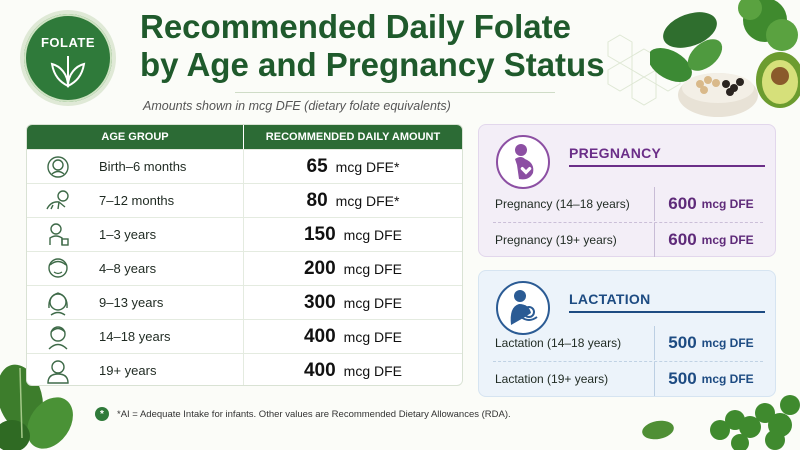 This screenshot has height=450, width=800. What do you see at coordinates (128, 370) in the screenshot?
I see `age-label: 19+ years` at bounding box center [128, 370].